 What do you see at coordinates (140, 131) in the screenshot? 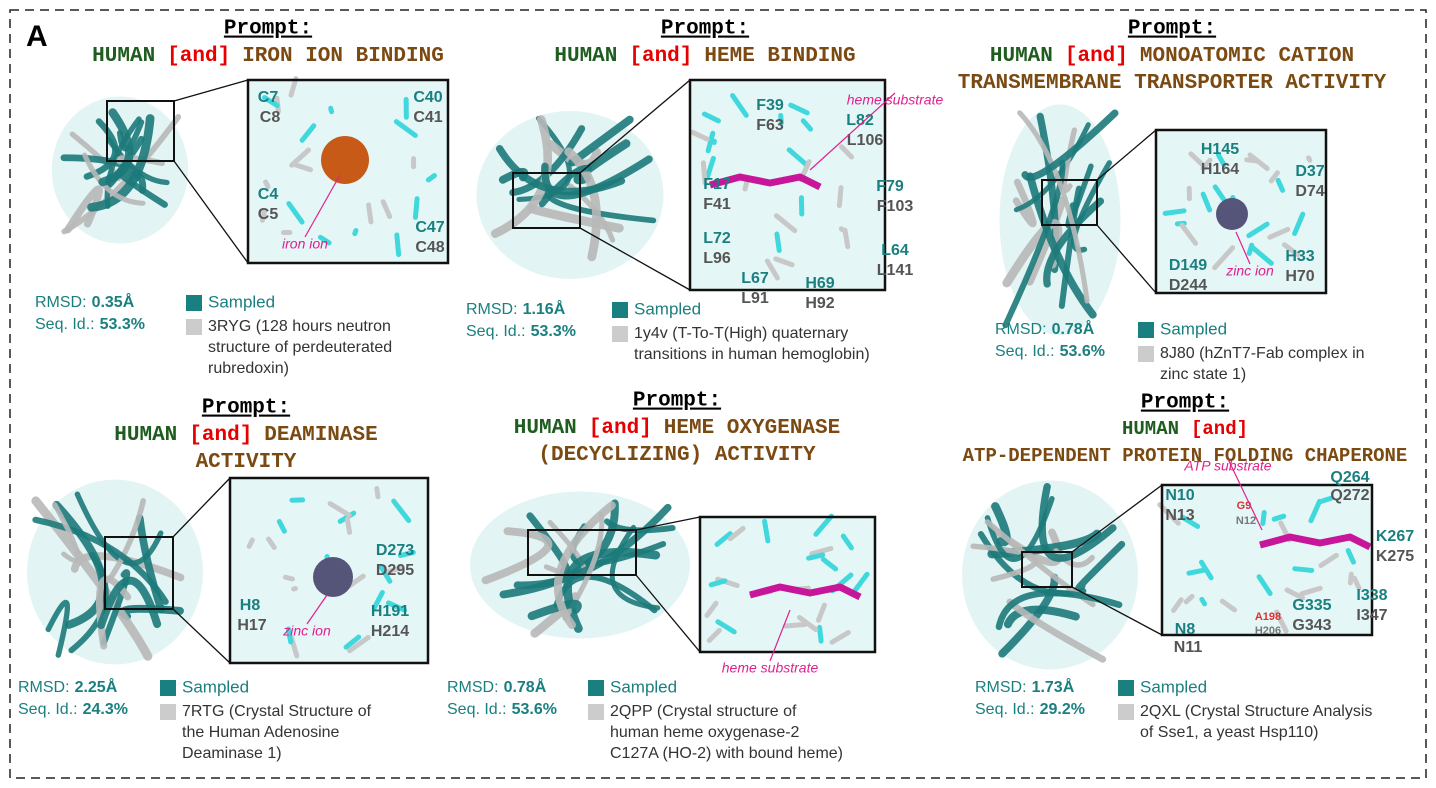
I see `zoom-box` at bounding box center [140, 131].